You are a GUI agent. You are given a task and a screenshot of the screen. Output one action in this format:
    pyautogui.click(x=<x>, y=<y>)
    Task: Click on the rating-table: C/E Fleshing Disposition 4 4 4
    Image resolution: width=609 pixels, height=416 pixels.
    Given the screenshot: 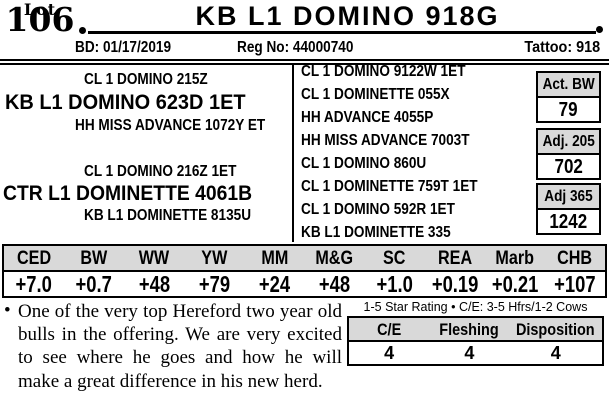 What is the action you would take?
    pyautogui.click(x=475, y=341)
    